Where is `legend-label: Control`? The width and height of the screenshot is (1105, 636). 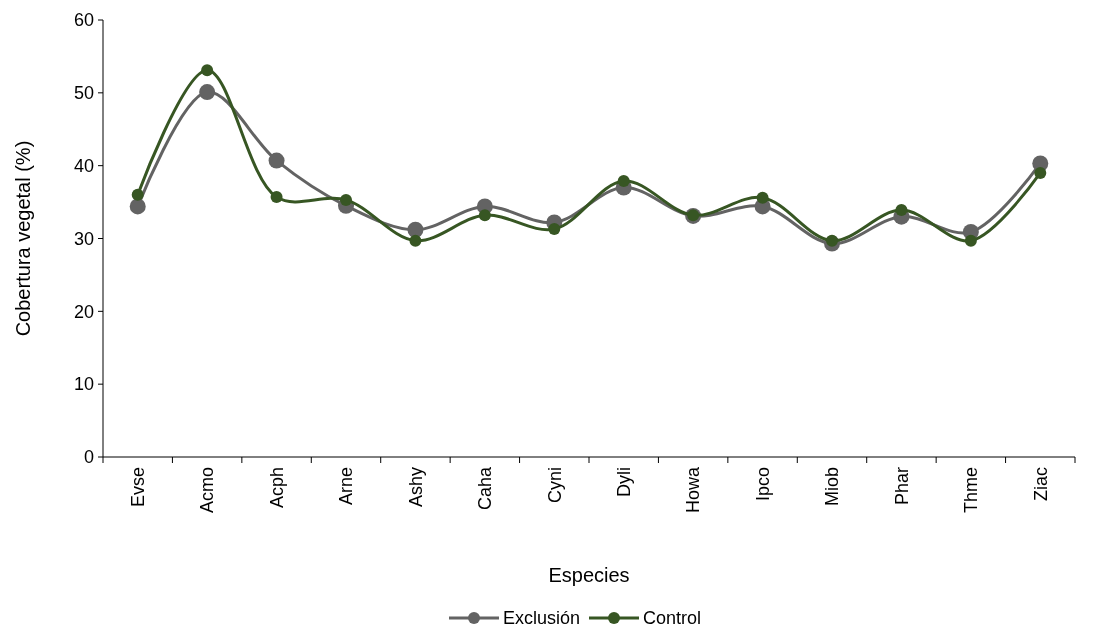 legend-label: Control is located at coordinates (672, 618).